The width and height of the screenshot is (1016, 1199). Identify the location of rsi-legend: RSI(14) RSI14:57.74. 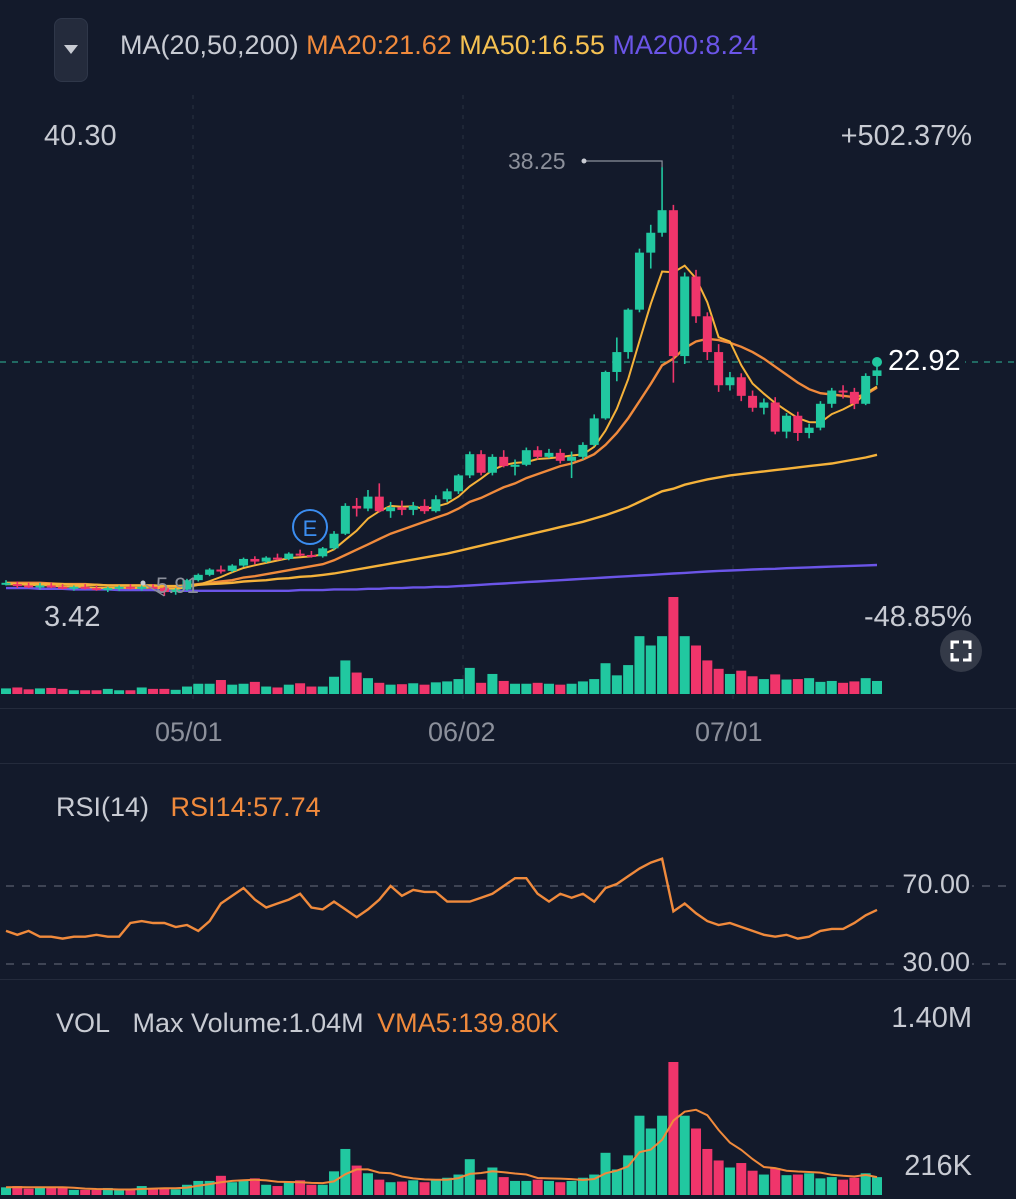
(188, 807).